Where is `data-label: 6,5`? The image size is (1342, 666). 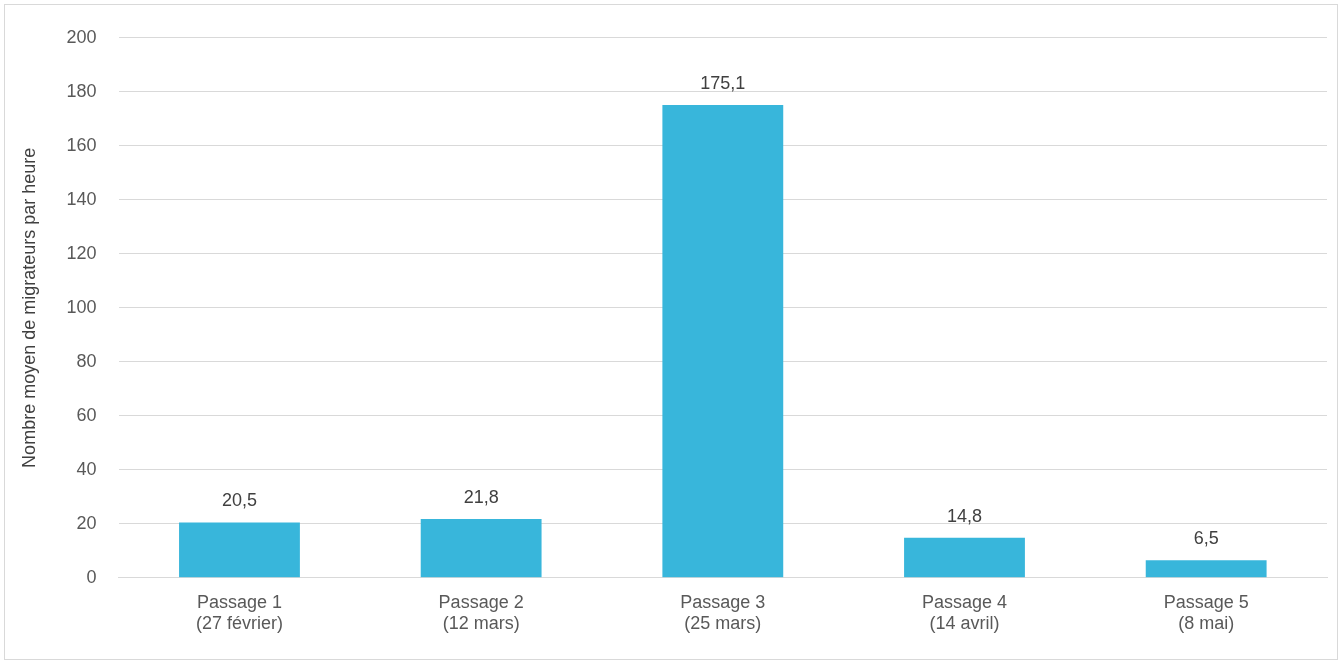 data-label: 6,5 is located at coordinates (1206, 538).